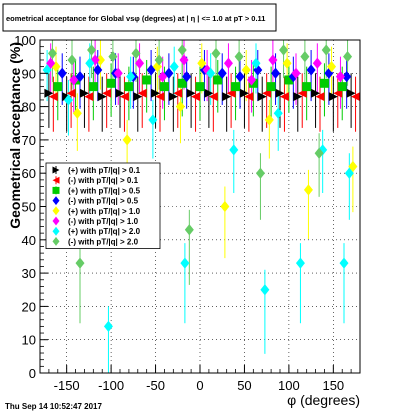 This screenshot has width=400, height=414. Describe the element at coordinates (29, 207) in the screenshot. I see `y-tick-label: 50` at that location.